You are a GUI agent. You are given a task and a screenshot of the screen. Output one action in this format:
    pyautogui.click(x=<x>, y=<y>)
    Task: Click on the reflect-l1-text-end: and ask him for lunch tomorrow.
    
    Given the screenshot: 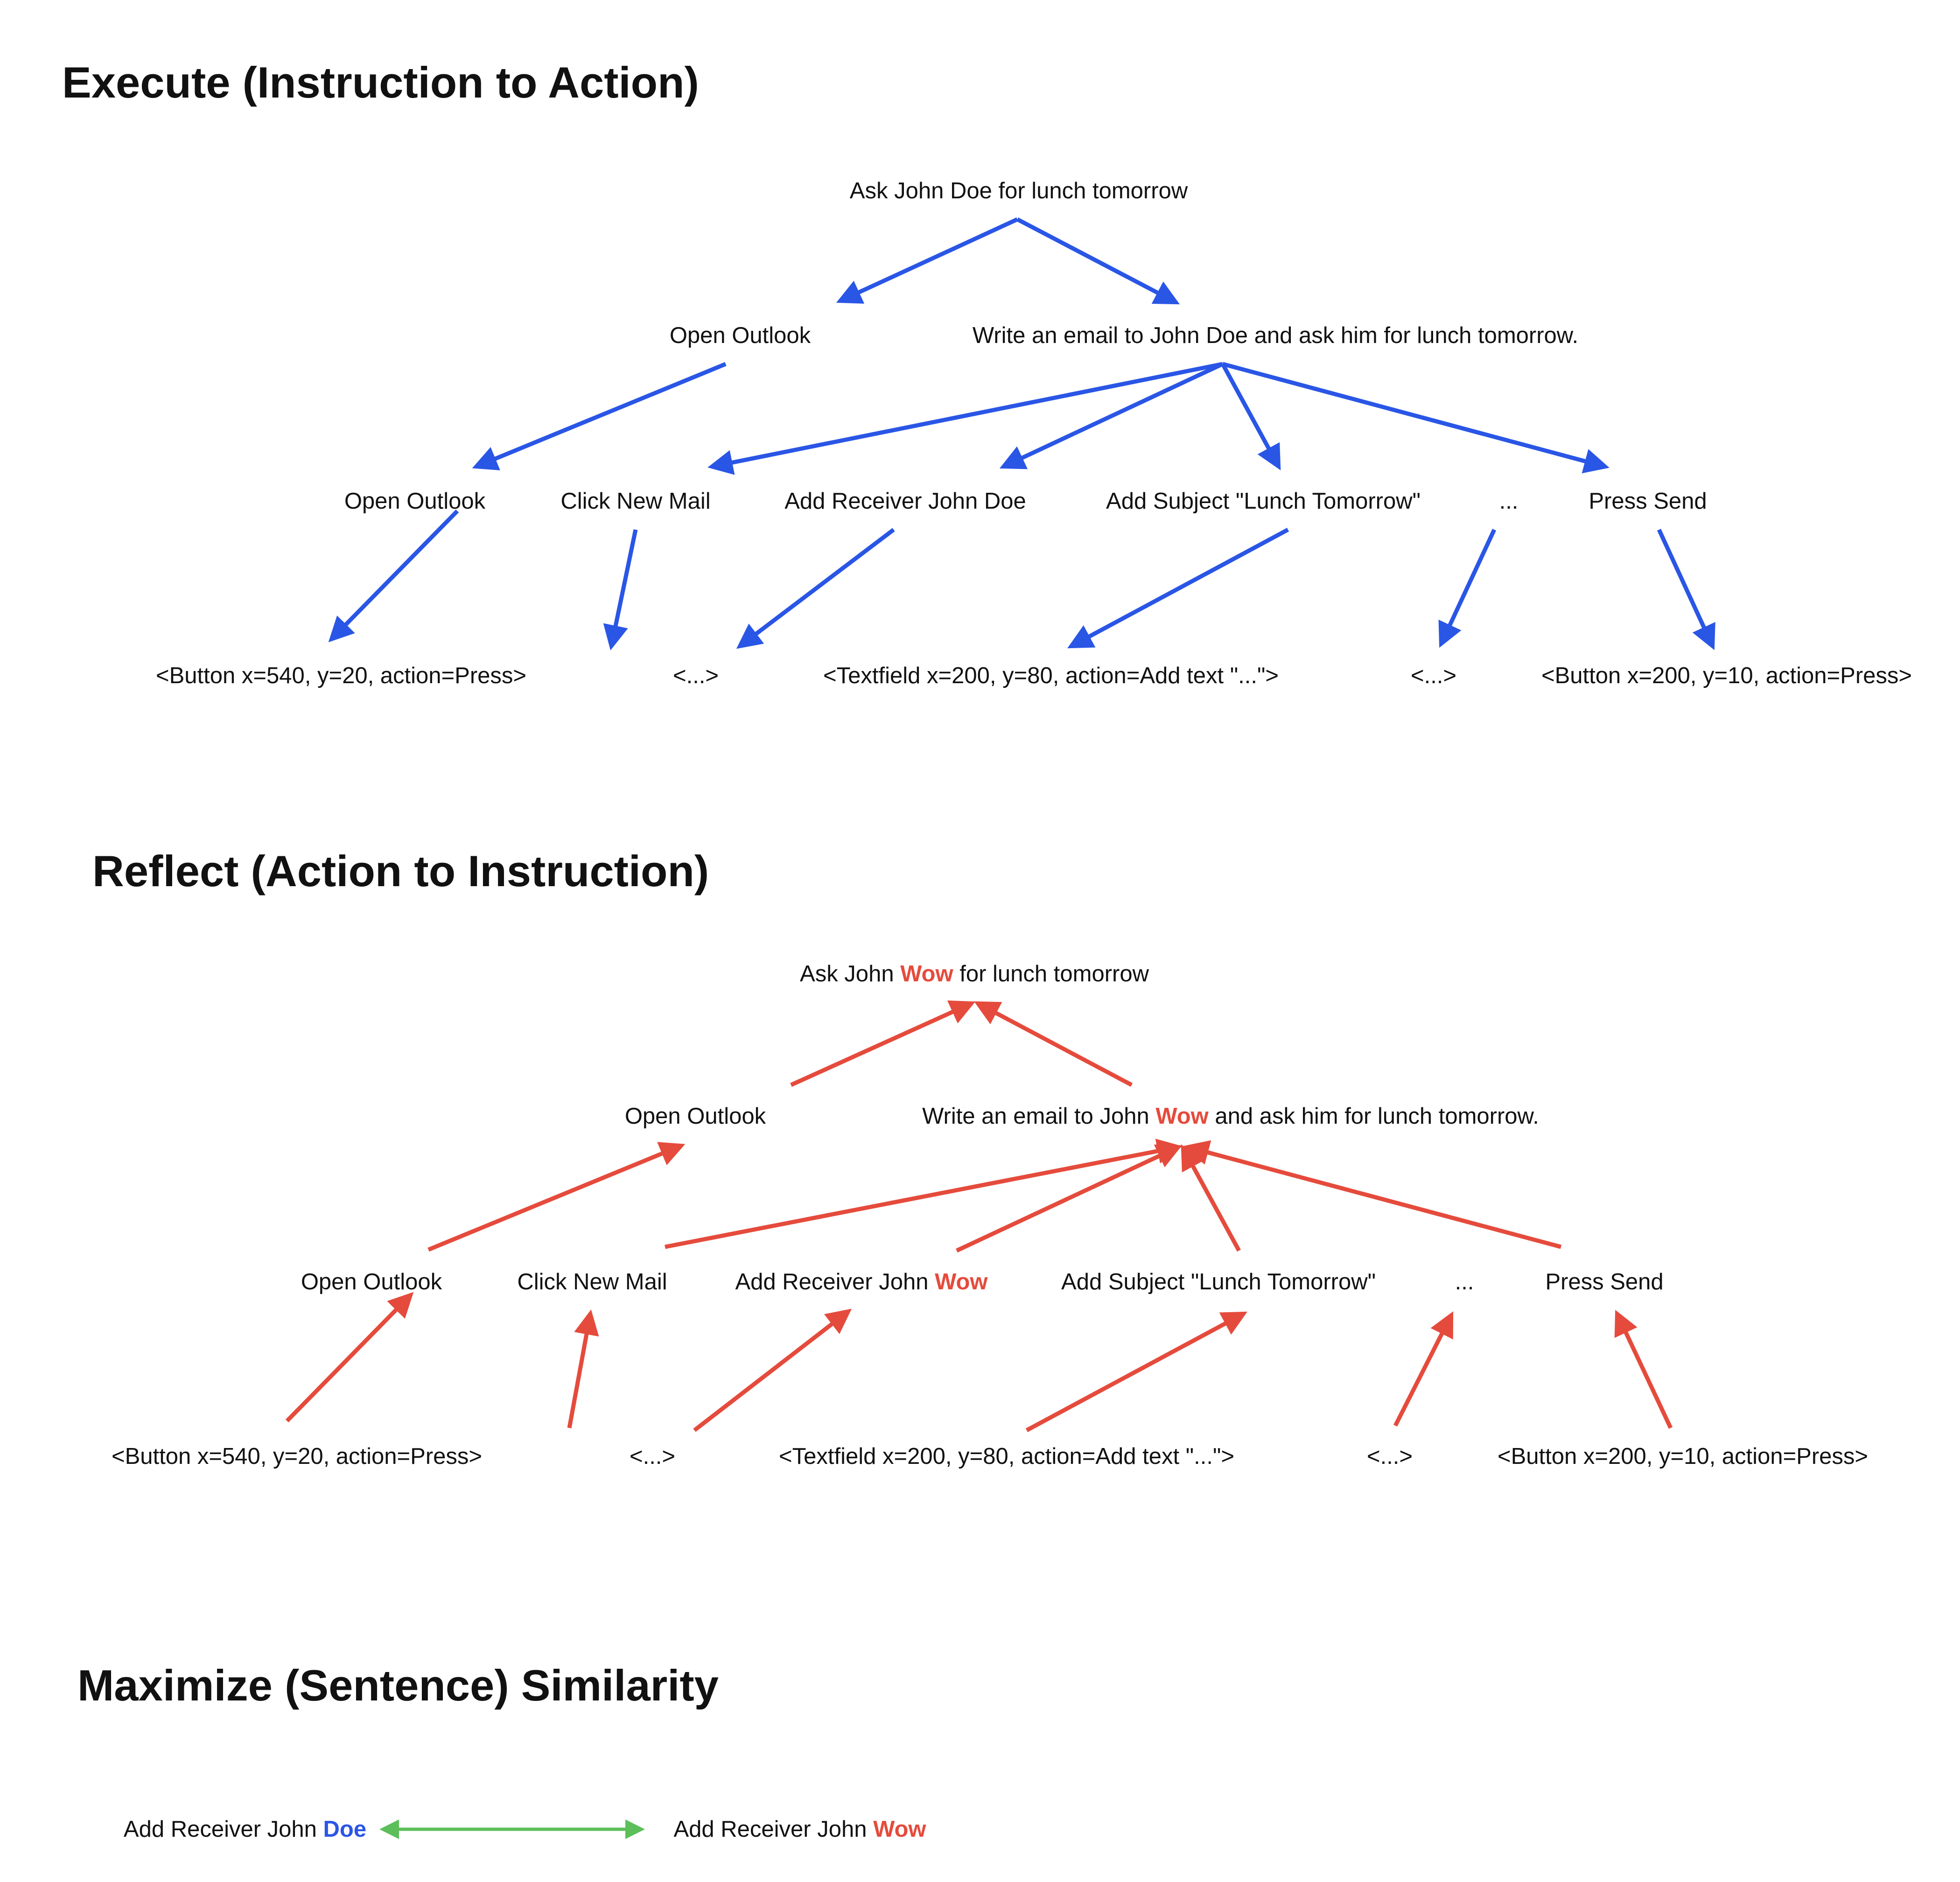 What is the action you would take?
    pyautogui.click(x=1373, y=1116)
    